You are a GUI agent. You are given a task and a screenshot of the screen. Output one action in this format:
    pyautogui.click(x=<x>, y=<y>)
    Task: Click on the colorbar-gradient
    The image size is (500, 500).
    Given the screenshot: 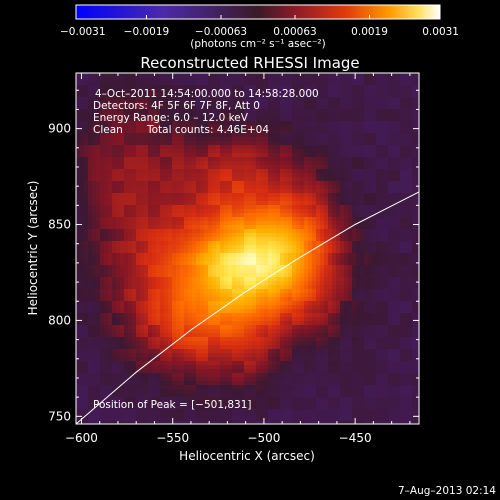 What is the action you would take?
    pyautogui.click(x=258, y=12)
    